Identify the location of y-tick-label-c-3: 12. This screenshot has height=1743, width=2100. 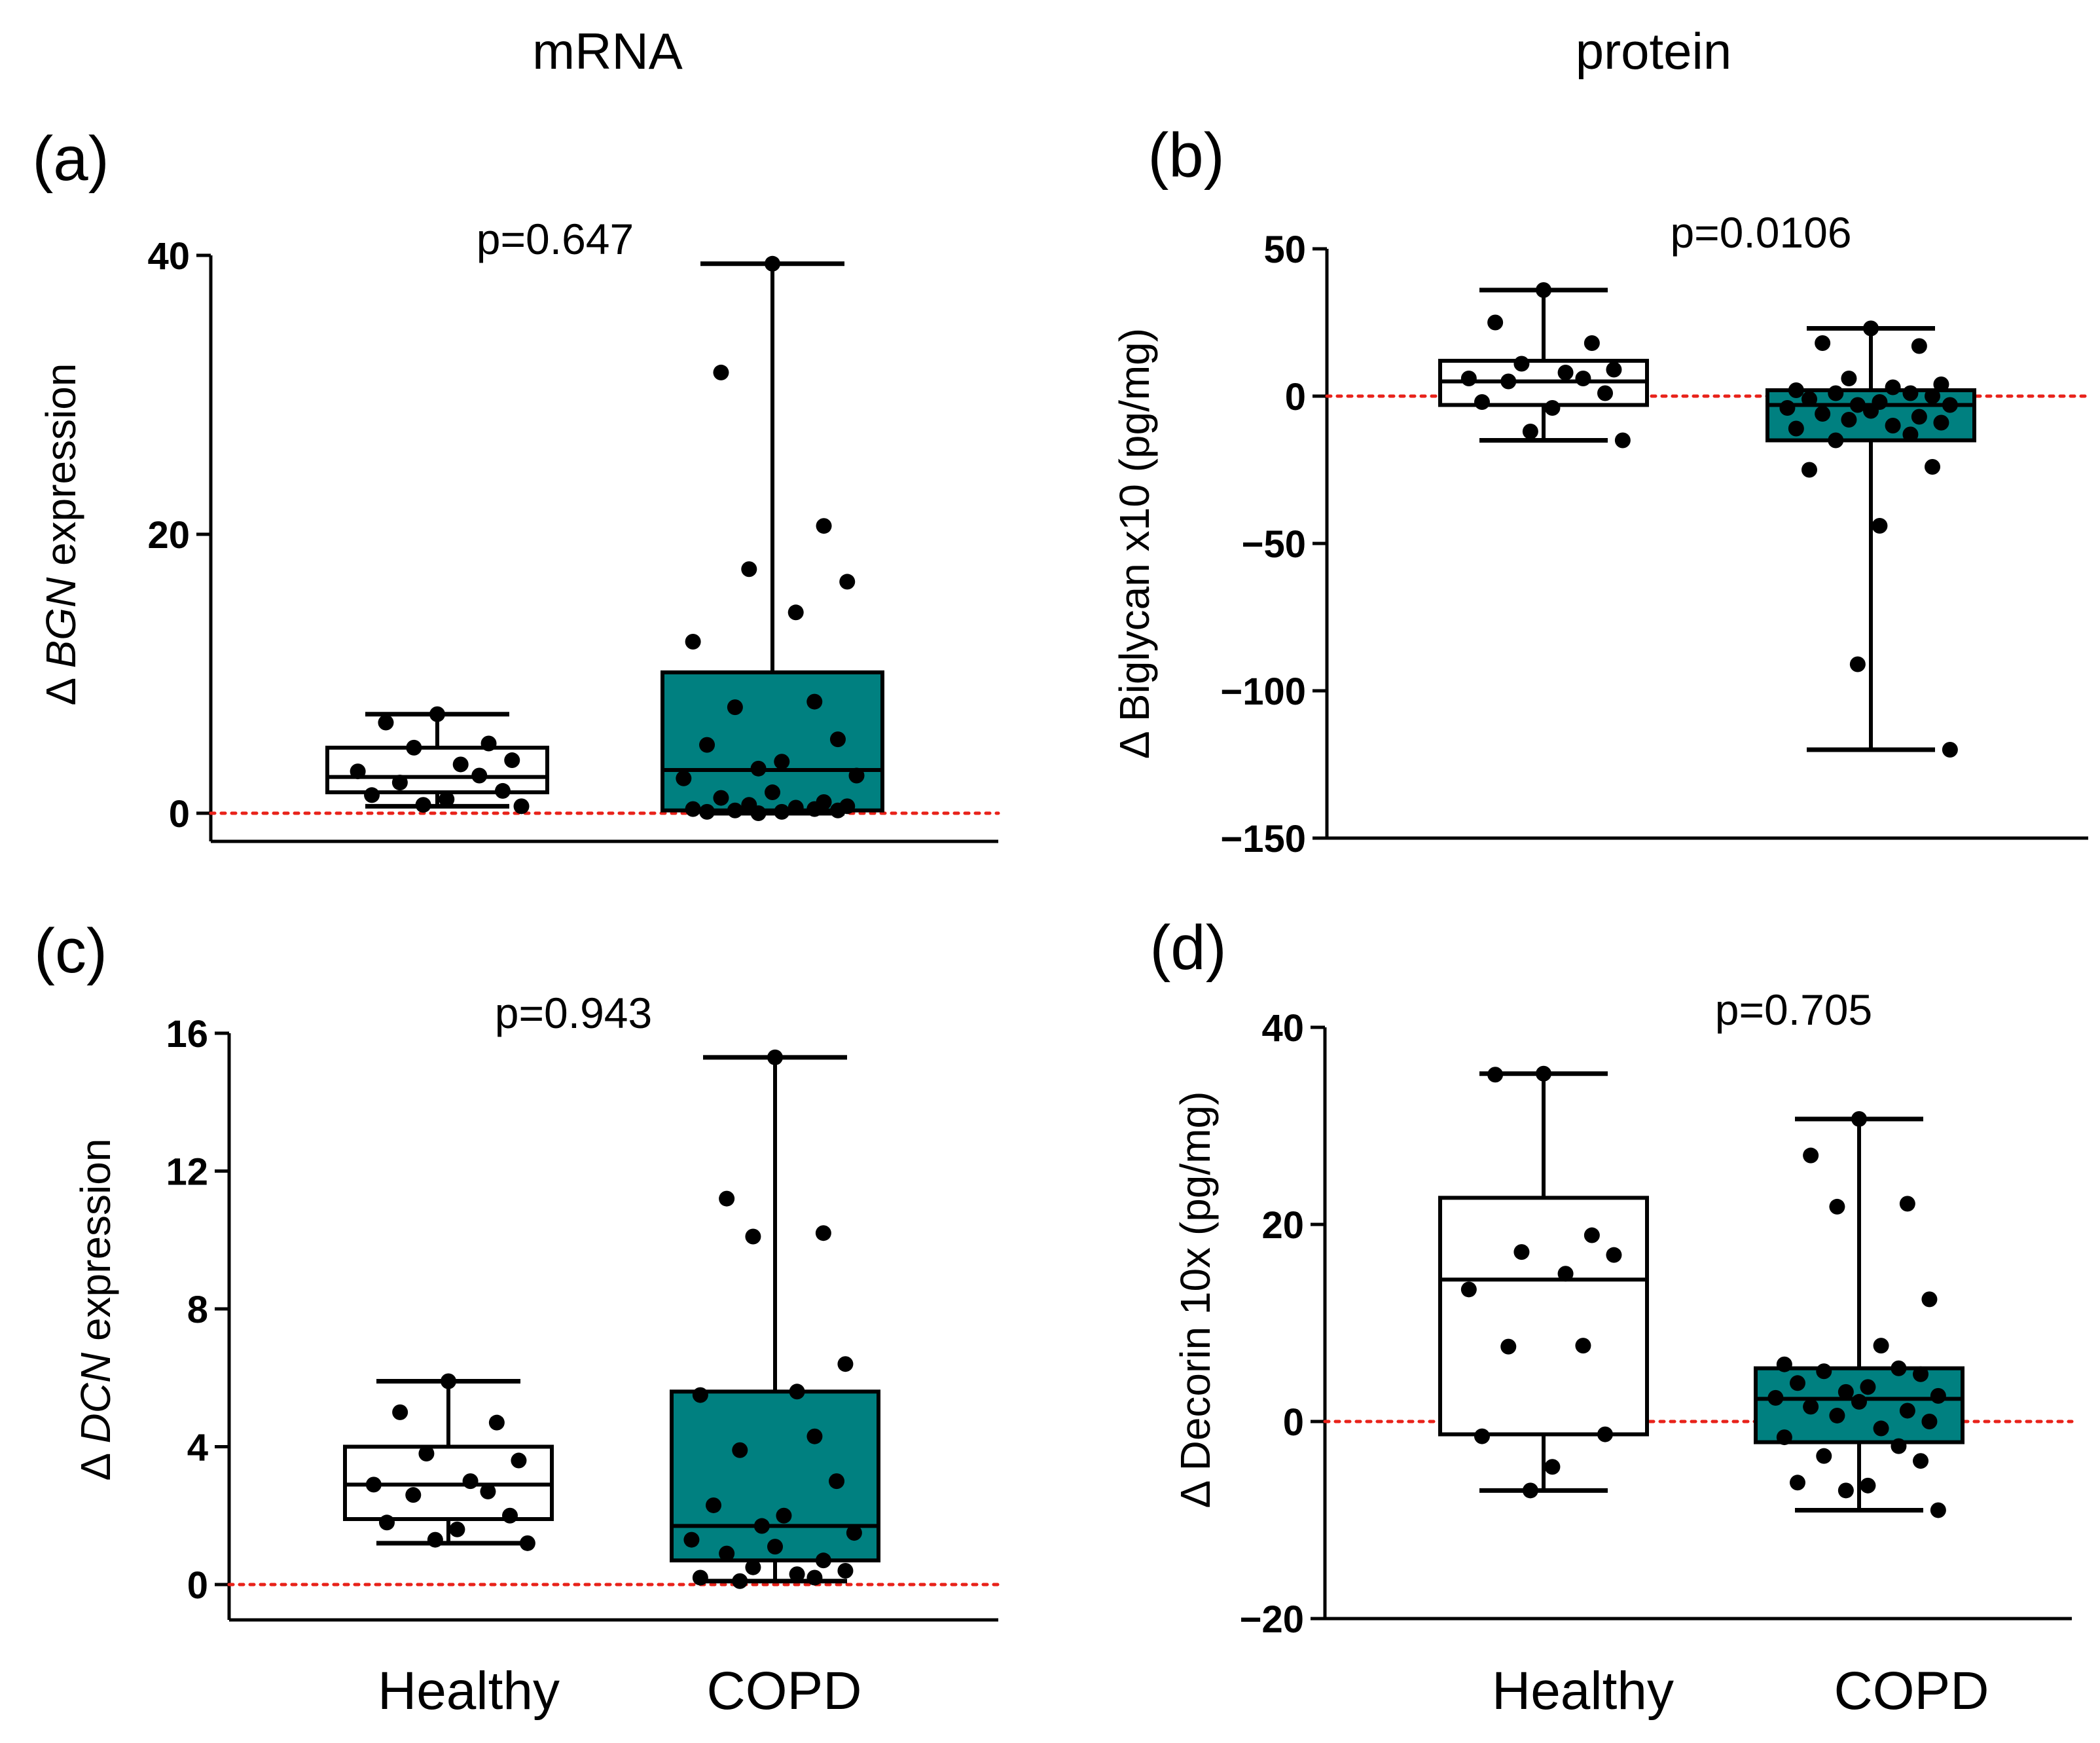
(187, 1172).